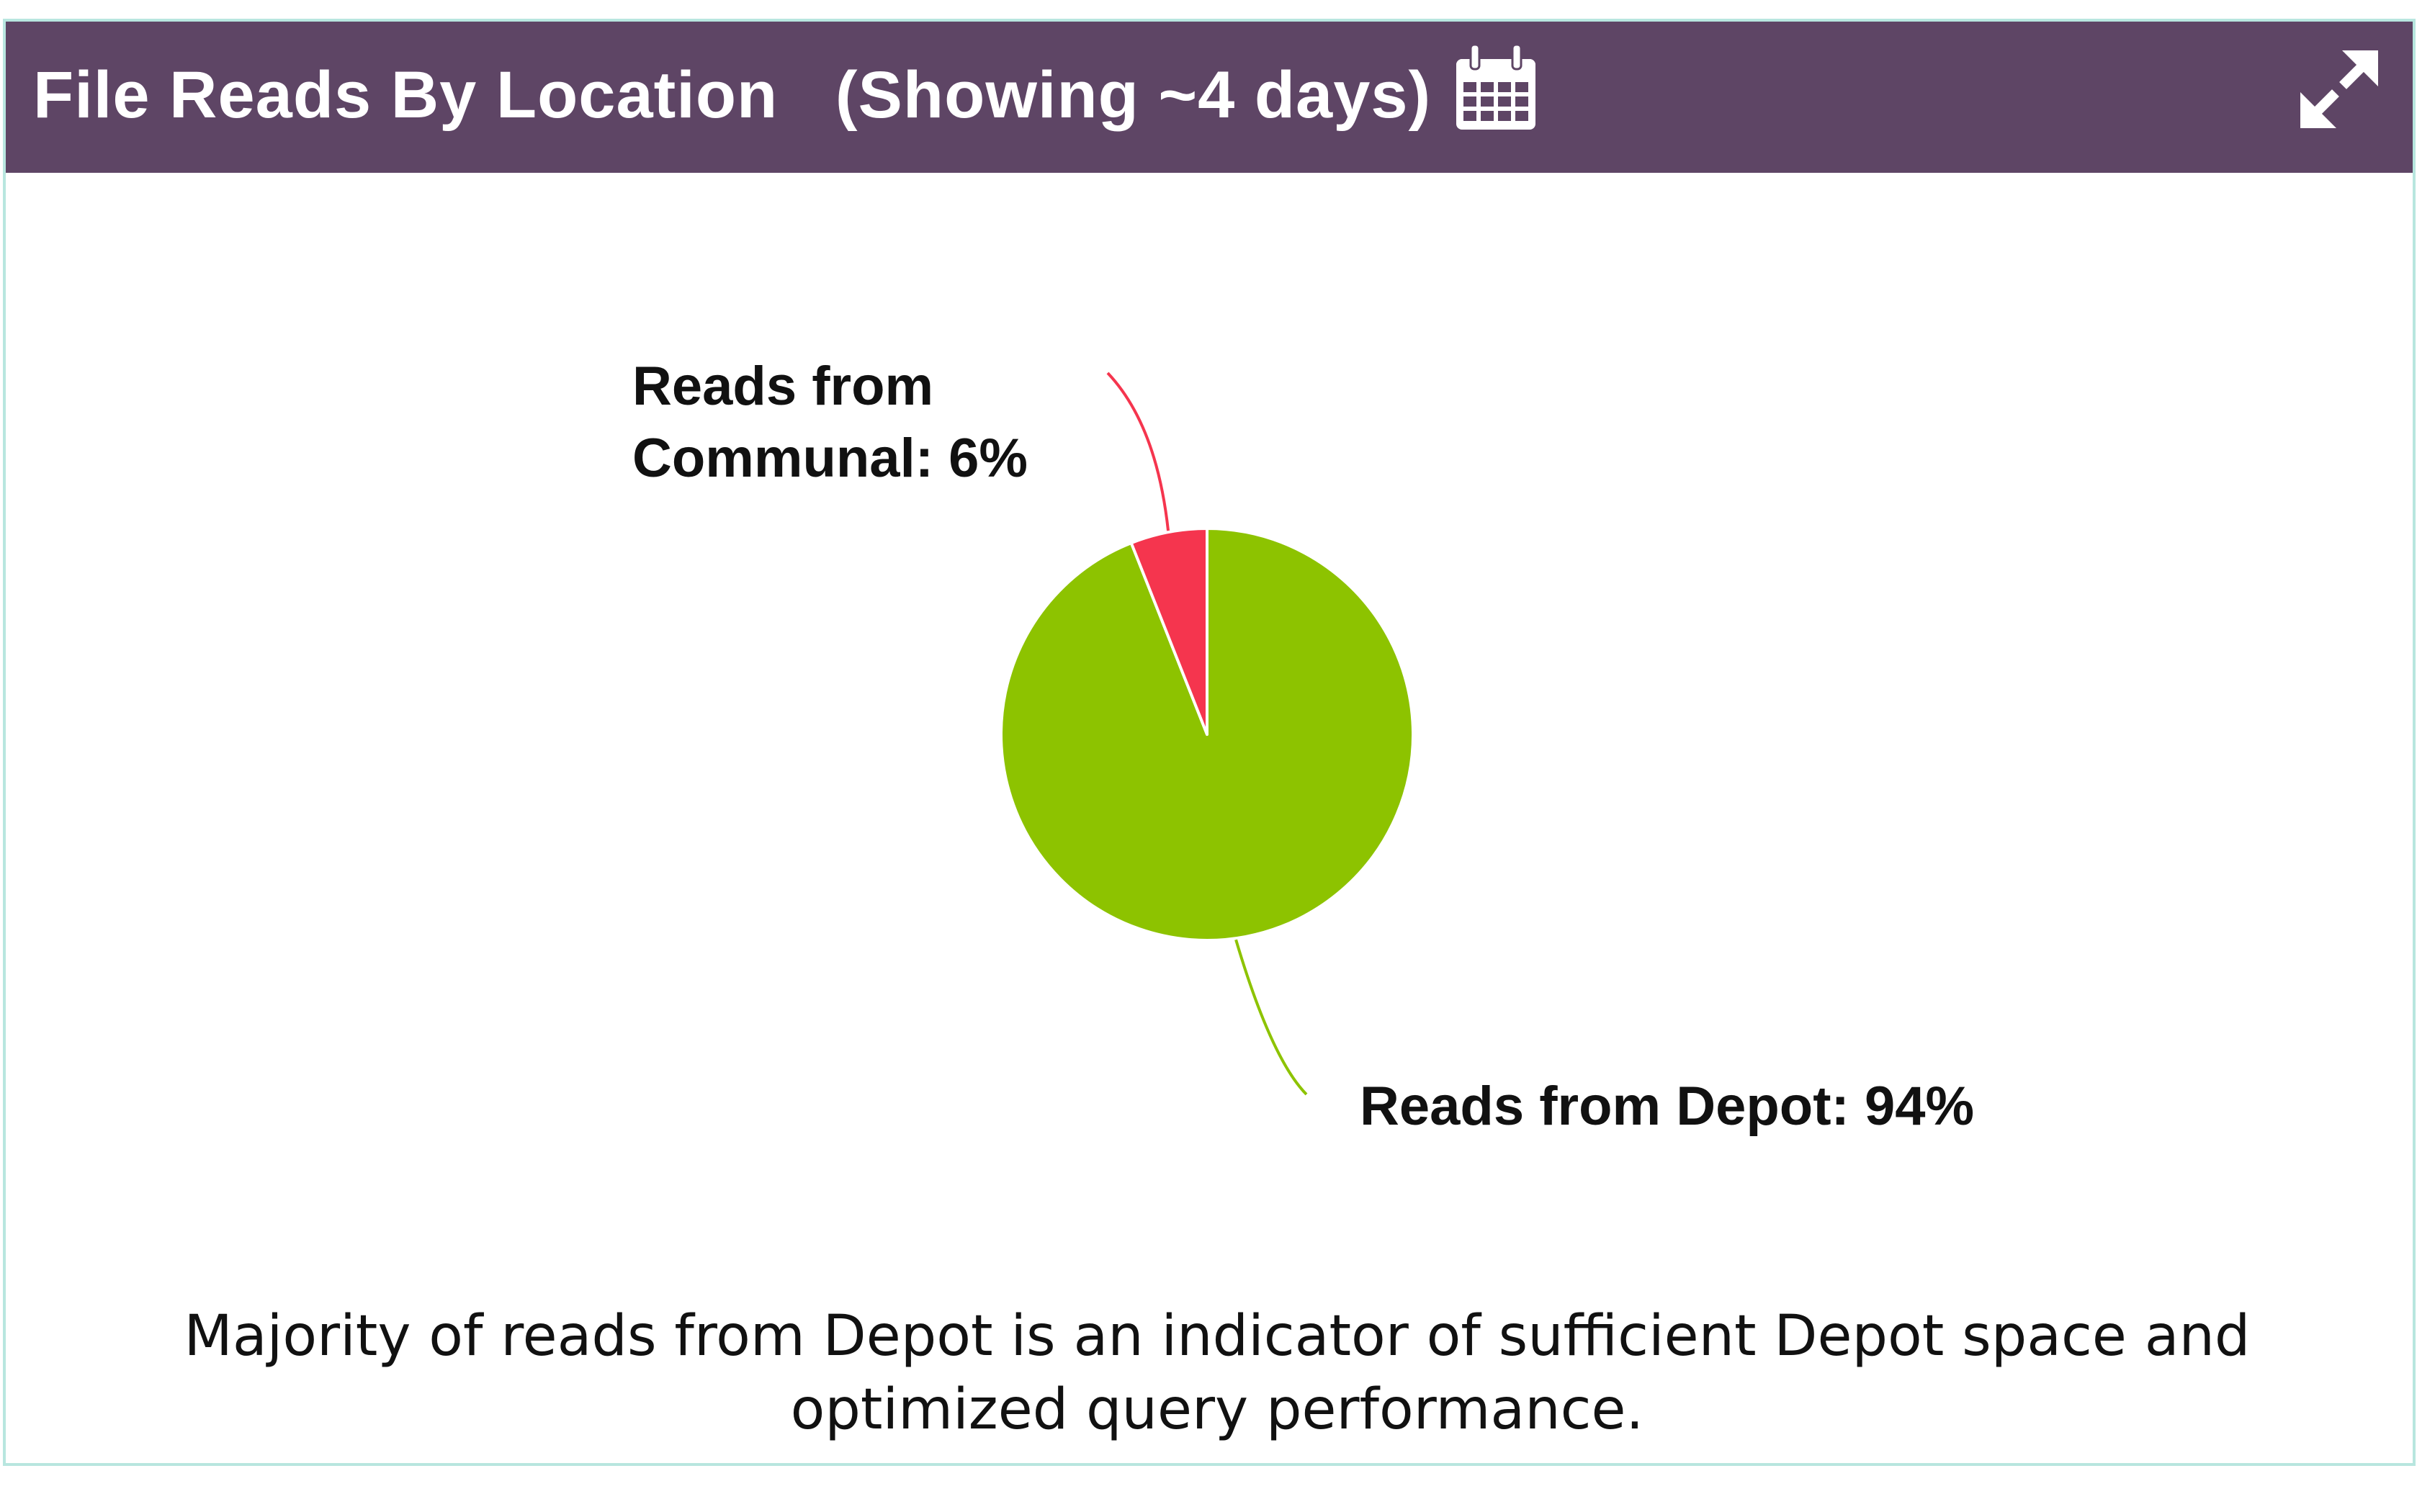 The height and width of the screenshot is (1512, 2435). I want to click on connector-reads-from-communal, so click(1138, 451).